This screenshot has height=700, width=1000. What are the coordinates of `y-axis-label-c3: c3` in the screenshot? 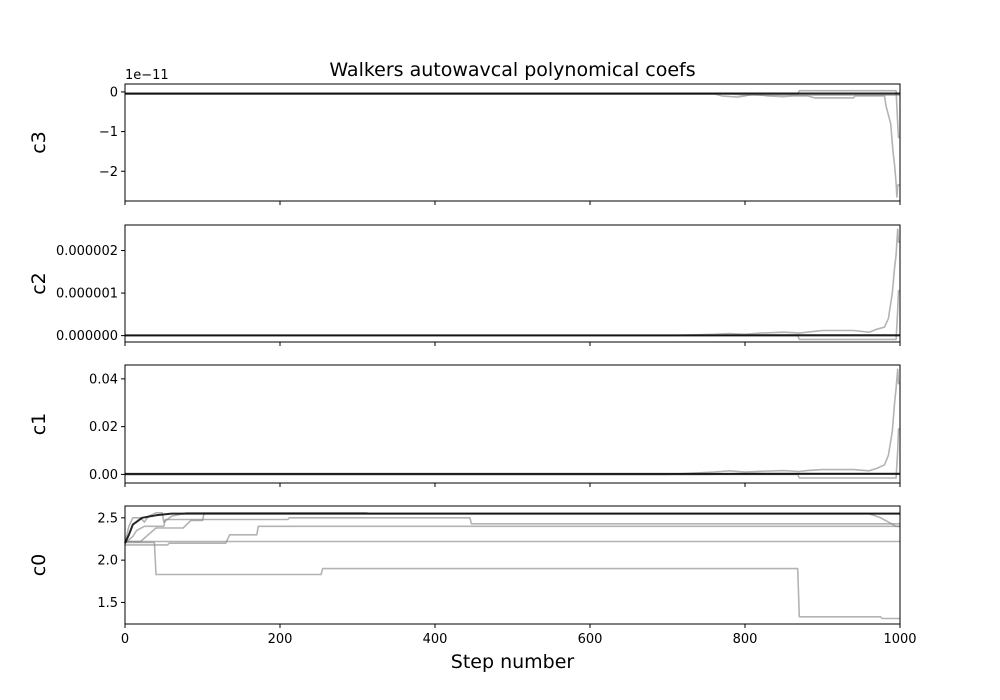 It's located at (39, 142).